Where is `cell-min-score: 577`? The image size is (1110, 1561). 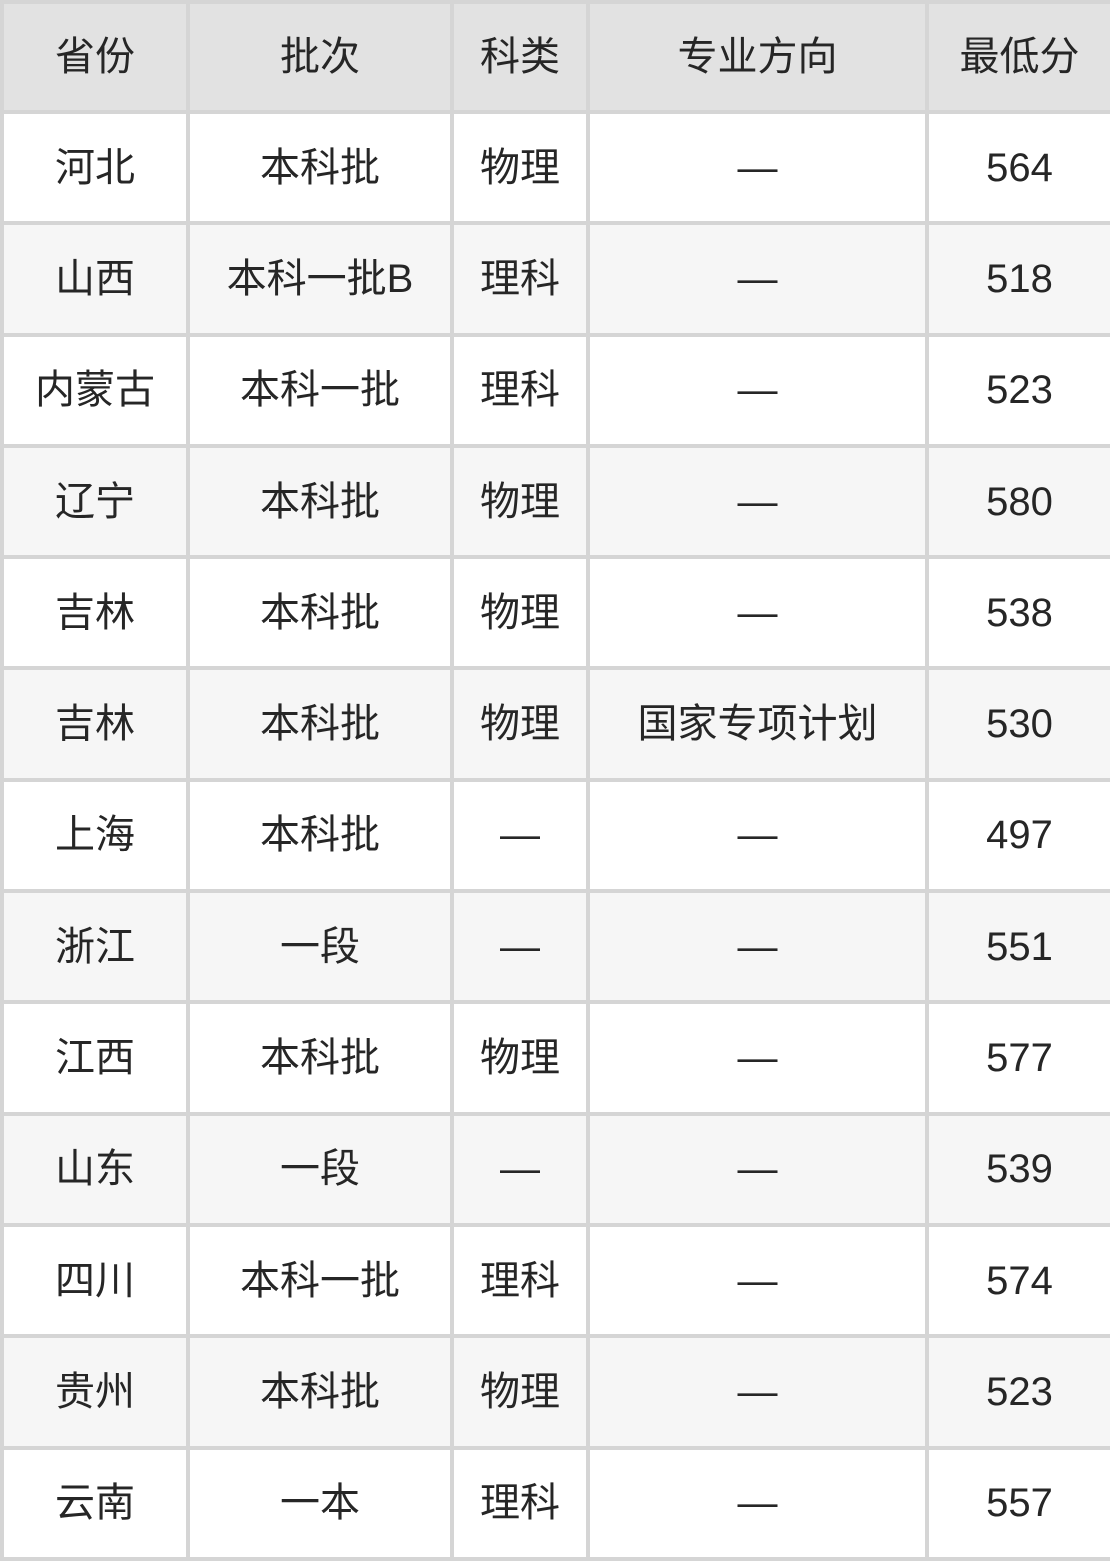
cell-min-score: 577 is located at coordinates (1017, 1058).